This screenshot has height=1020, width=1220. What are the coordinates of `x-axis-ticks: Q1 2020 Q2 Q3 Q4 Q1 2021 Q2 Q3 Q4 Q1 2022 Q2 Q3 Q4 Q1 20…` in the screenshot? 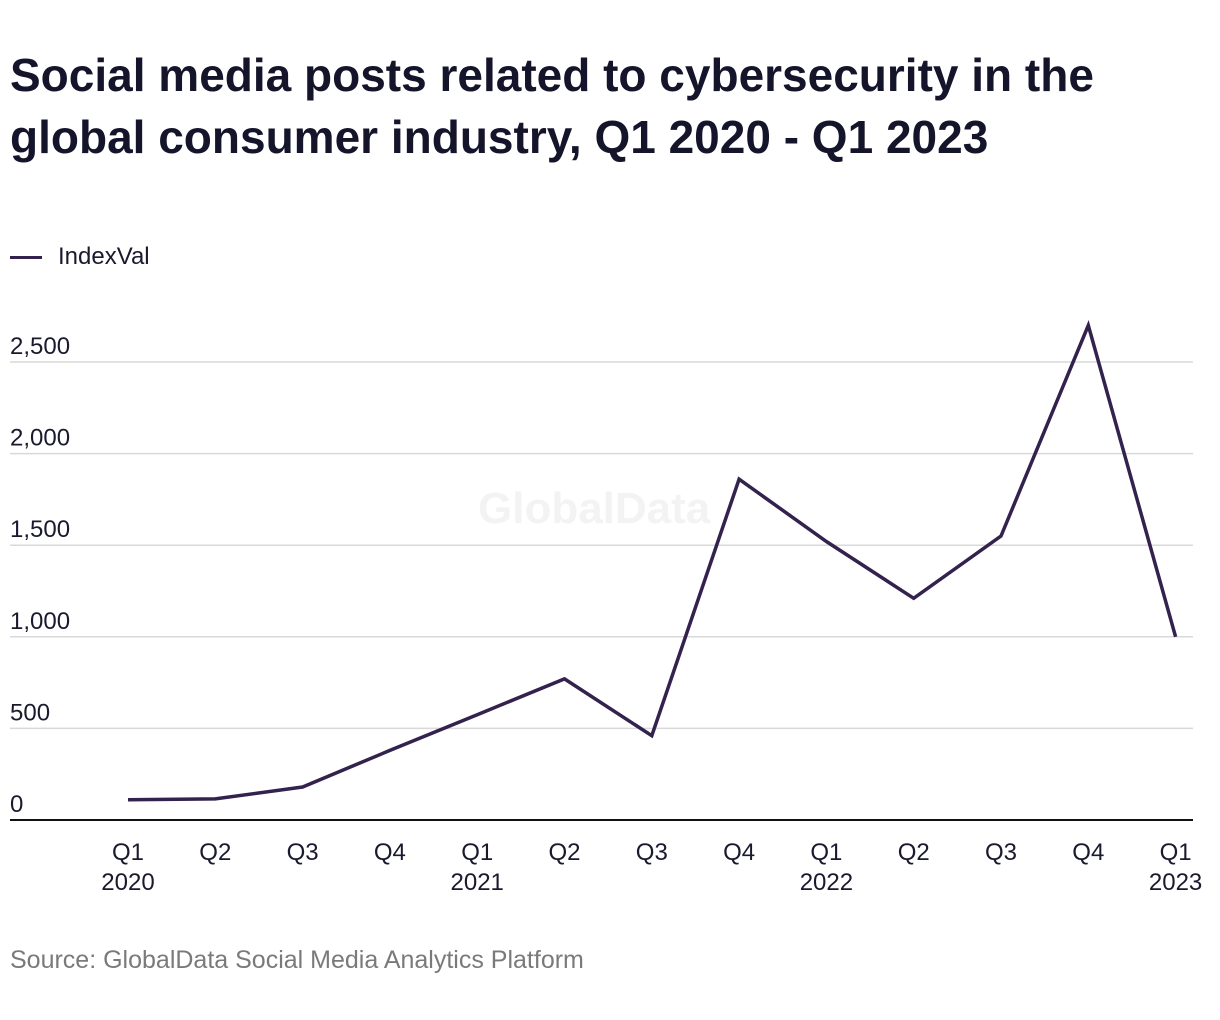 It's located at (651, 867).